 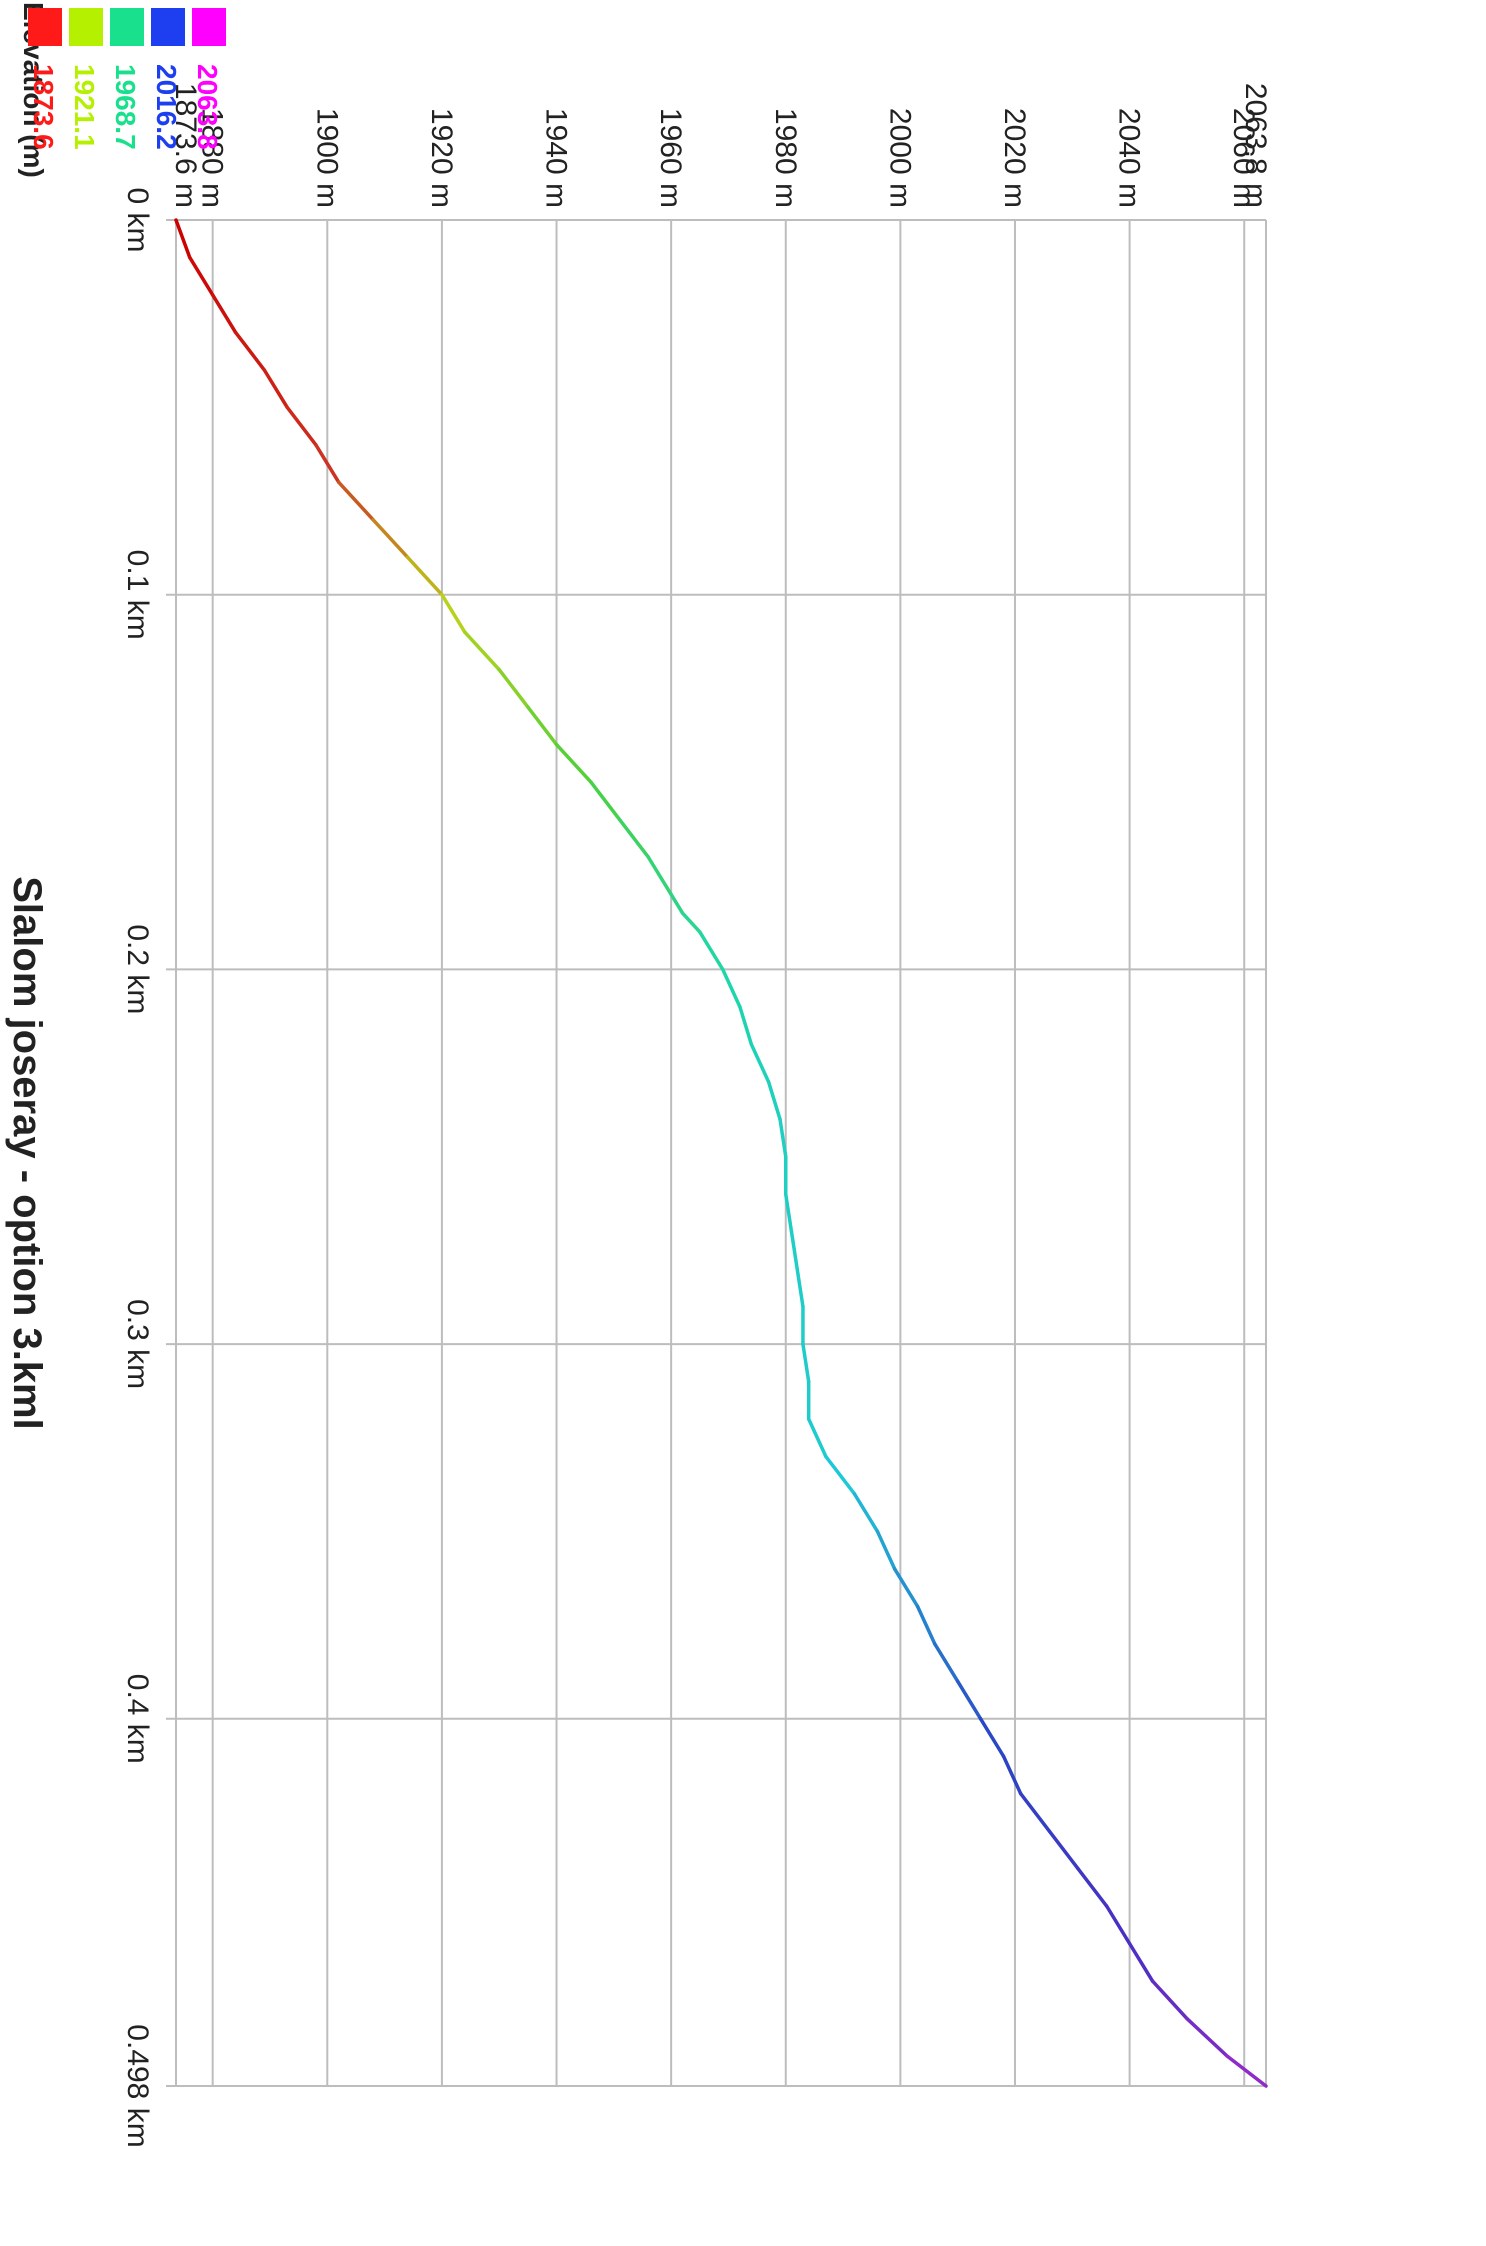 What do you see at coordinates (1243, 158) in the screenshot?
I see `y-tick-label-10: 2060 m` at bounding box center [1243, 158].